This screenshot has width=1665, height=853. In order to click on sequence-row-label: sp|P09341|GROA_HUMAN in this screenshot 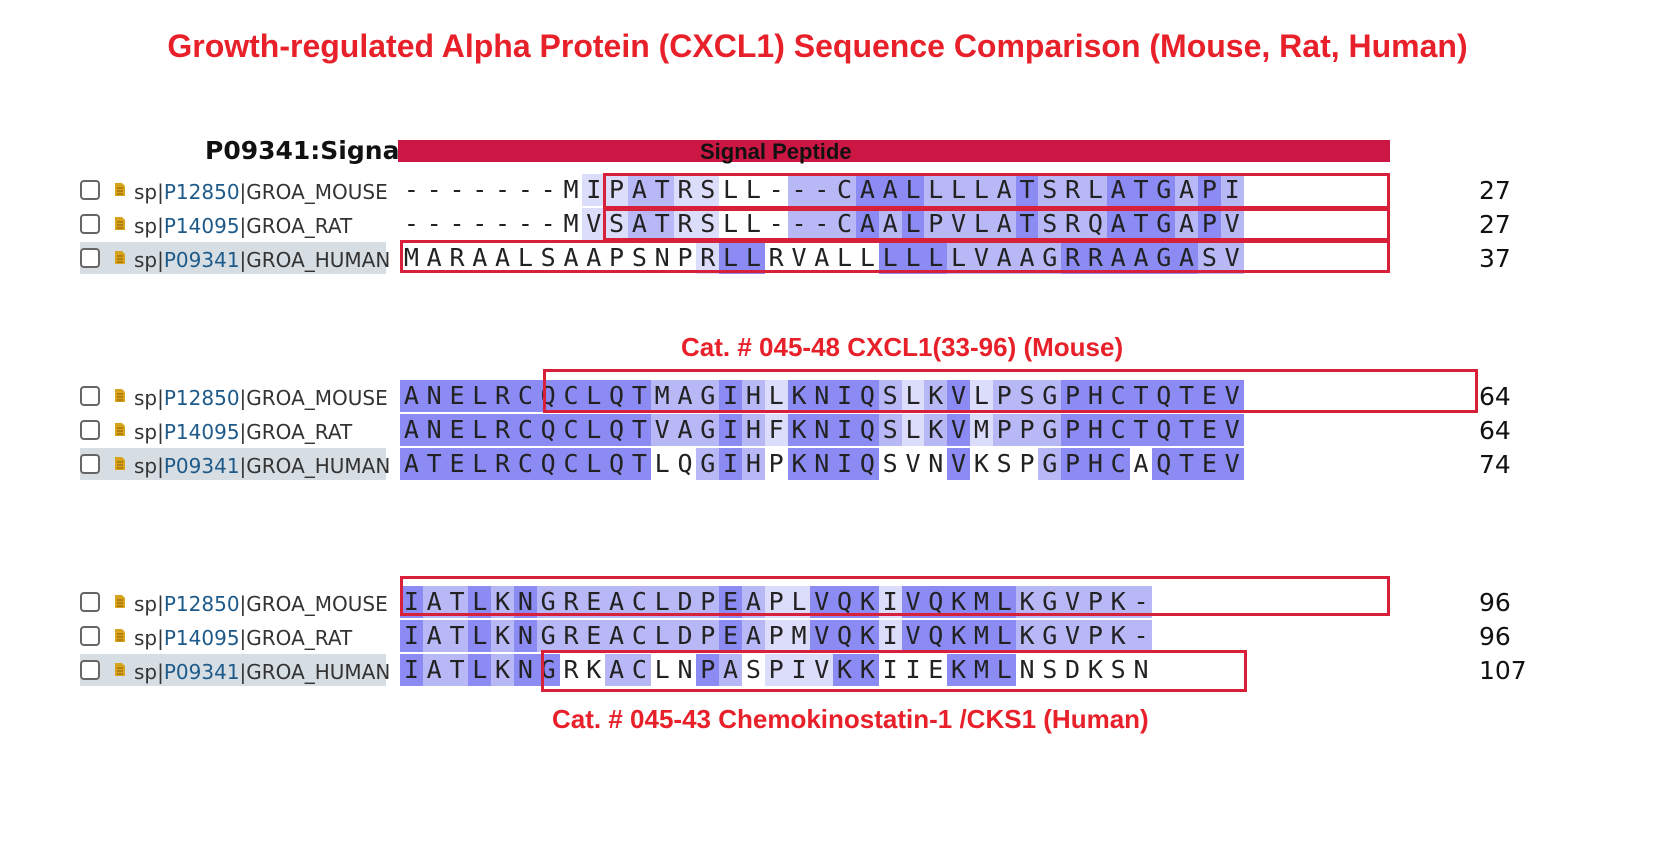, I will do `click(235, 670)`.